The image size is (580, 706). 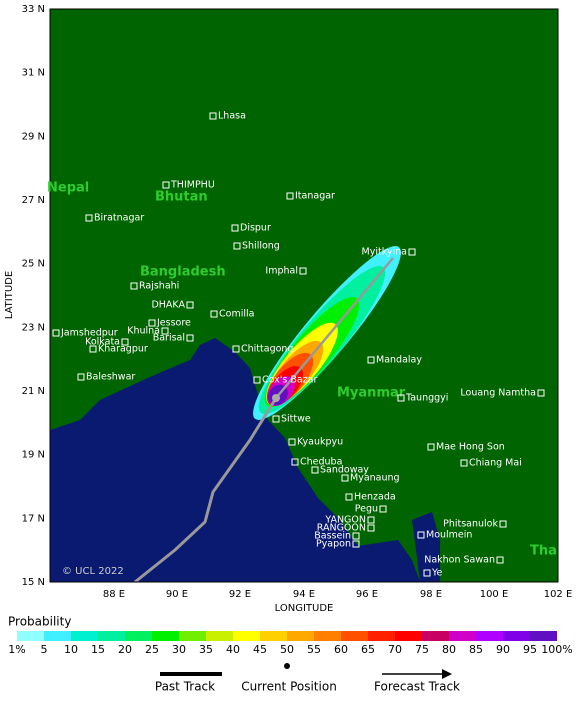 I want to click on place-label: Dispur, so click(x=255, y=228).